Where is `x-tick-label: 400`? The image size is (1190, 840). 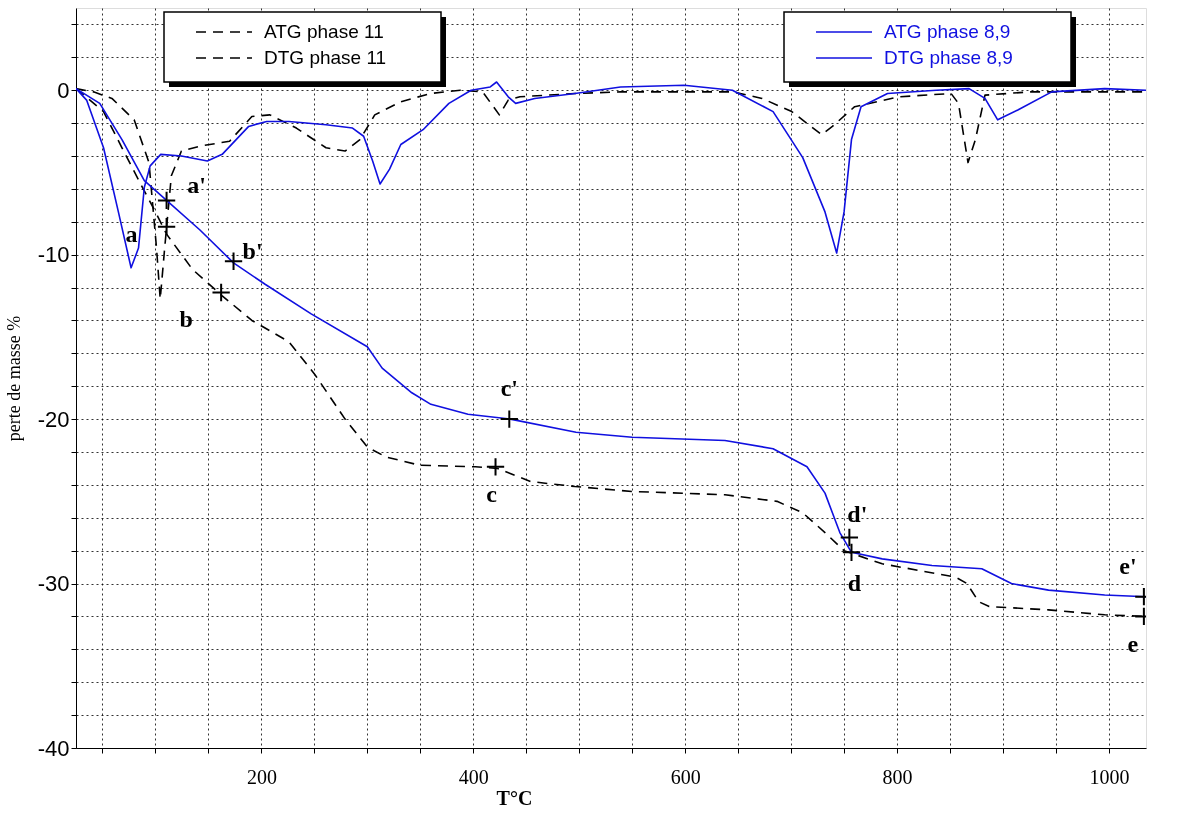
x-tick-label: 400 is located at coordinates (473, 776).